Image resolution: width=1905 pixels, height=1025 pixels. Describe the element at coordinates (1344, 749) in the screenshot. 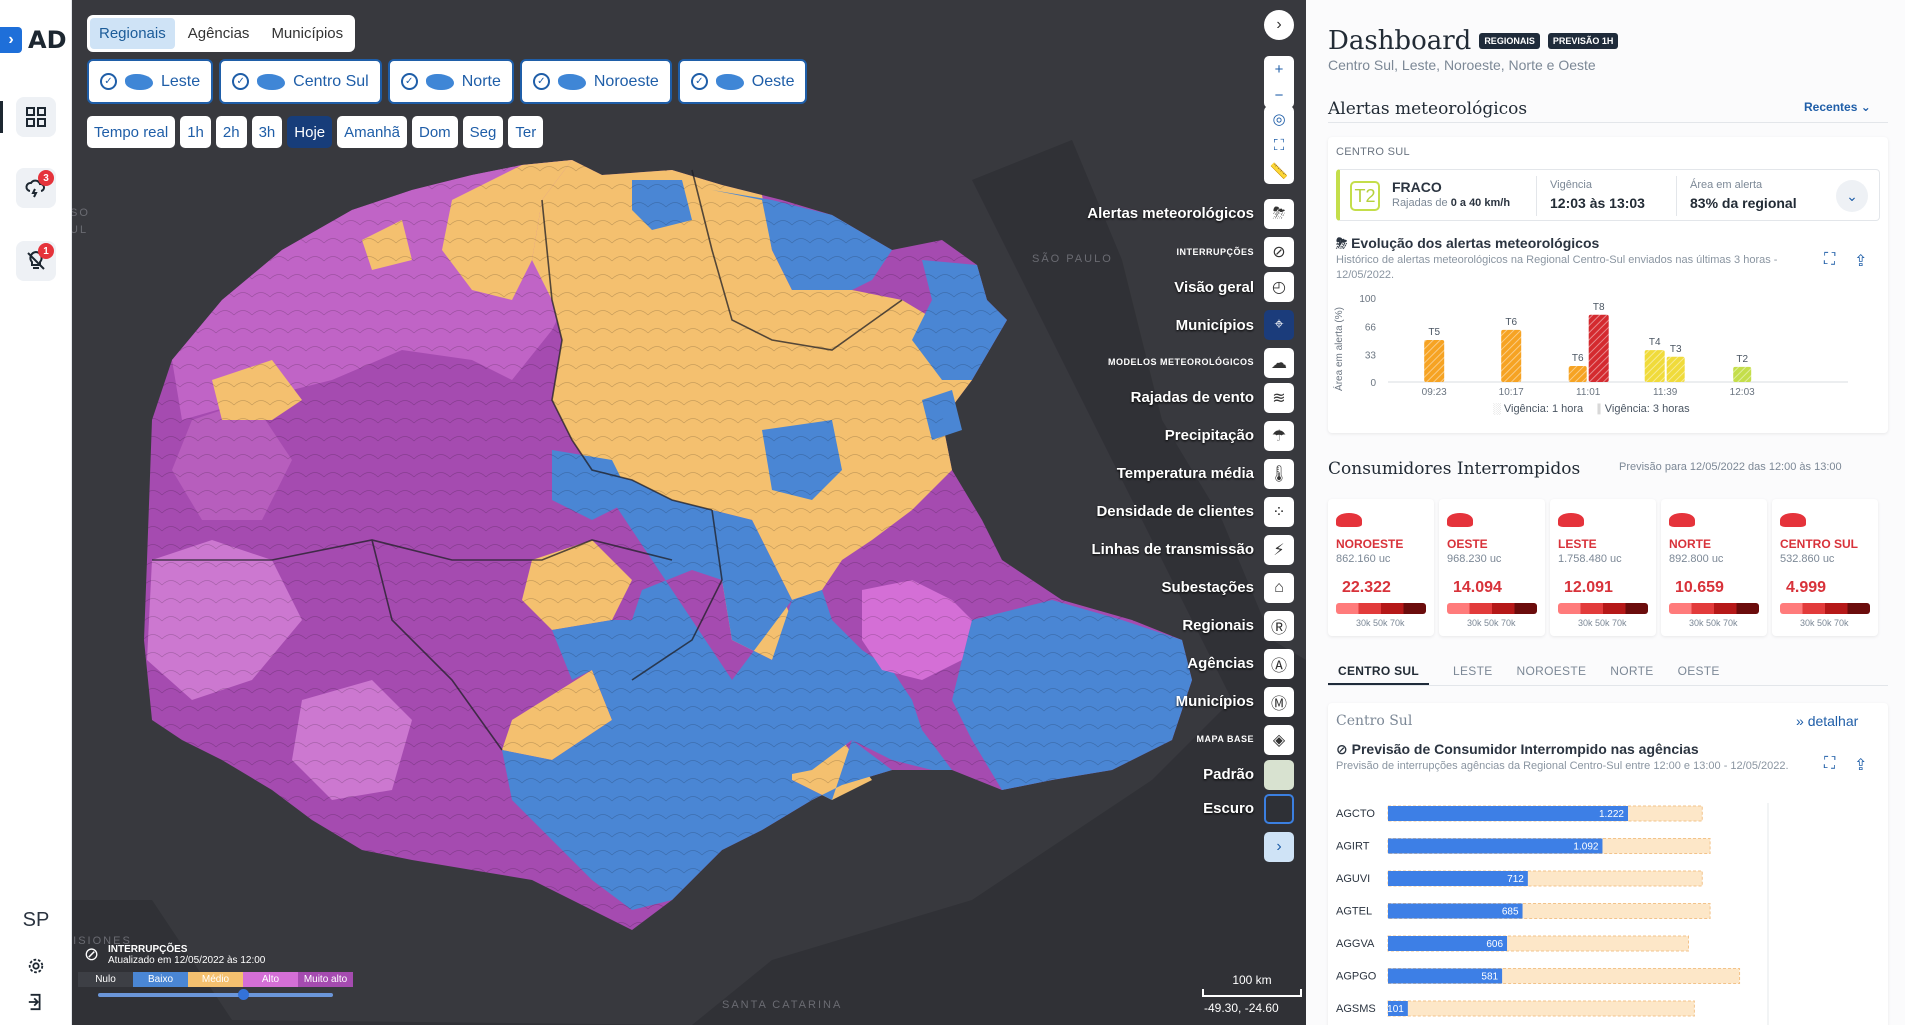

I see `lightbulb-off-icon: ⊘` at that location.